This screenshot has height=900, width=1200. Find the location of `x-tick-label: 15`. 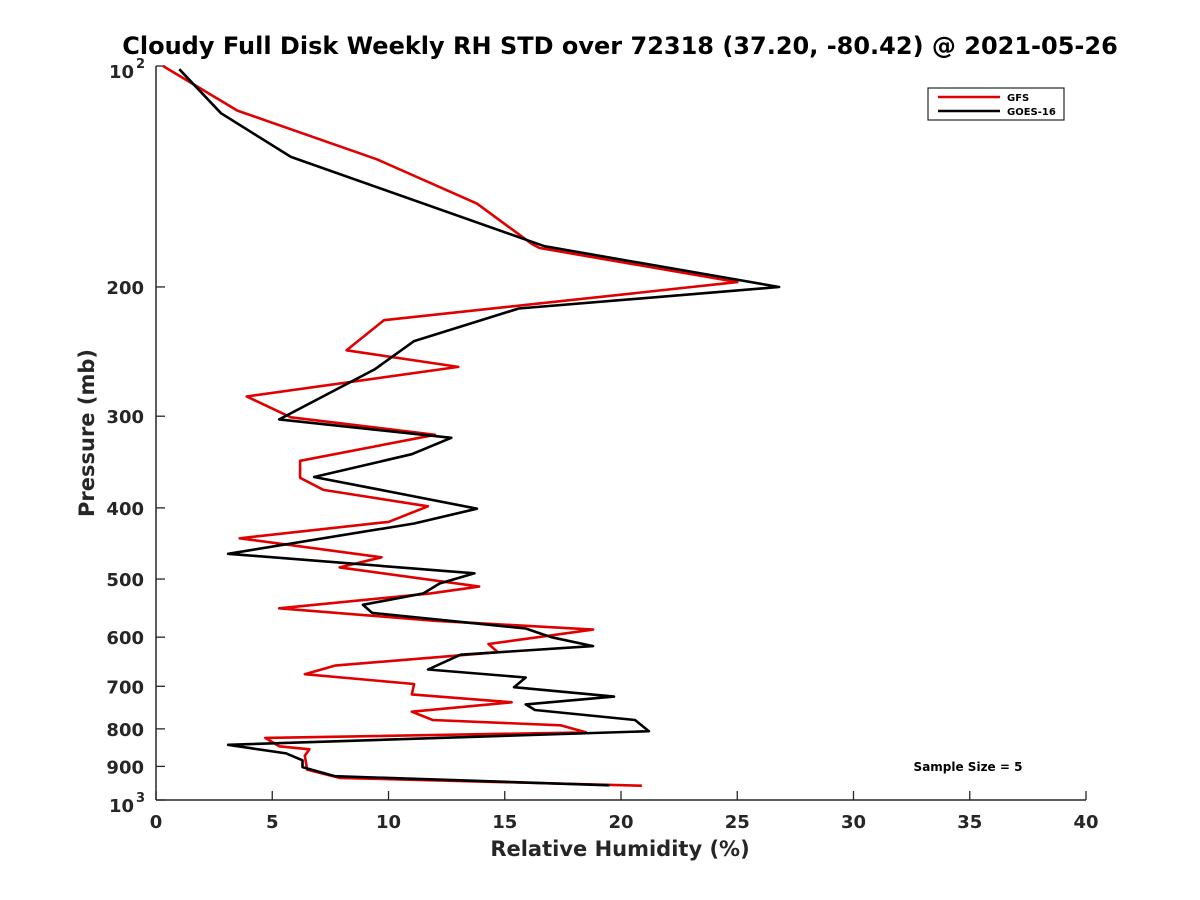

x-tick-label: 15 is located at coordinates (504, 822).